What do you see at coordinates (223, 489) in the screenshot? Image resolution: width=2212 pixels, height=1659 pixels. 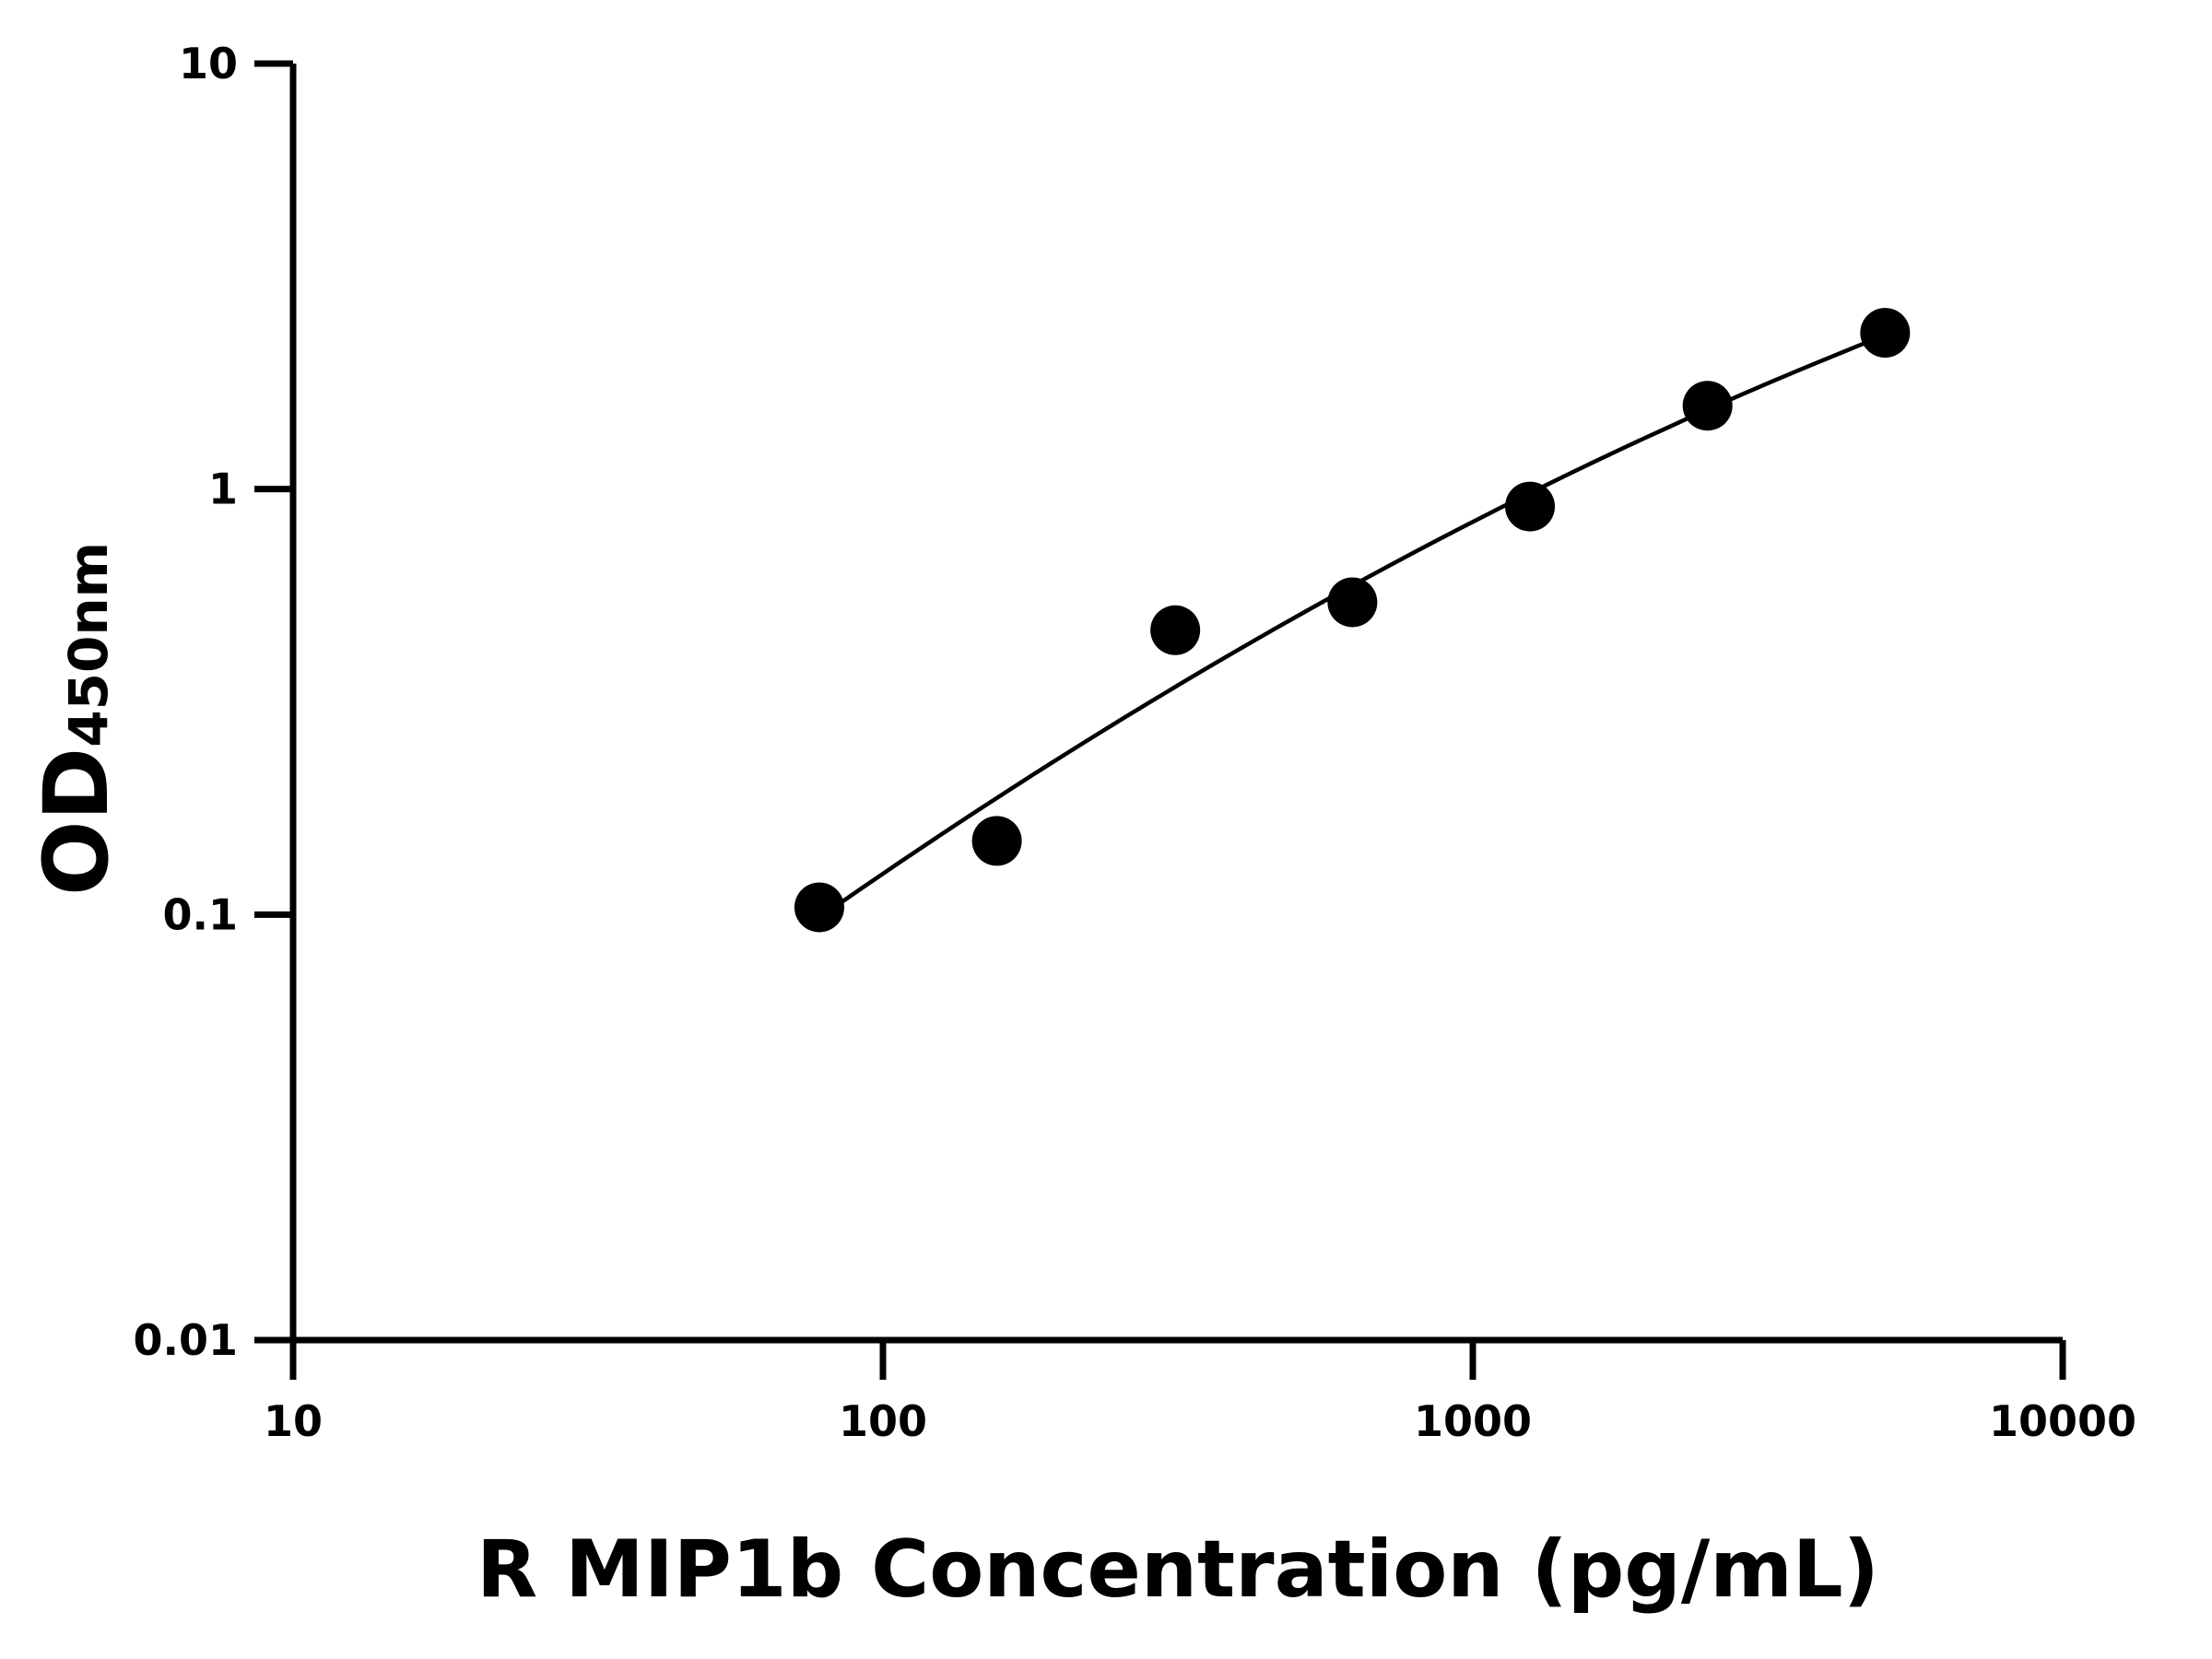 I see `y-tick-label: 1` at bounding box center [223, 489].